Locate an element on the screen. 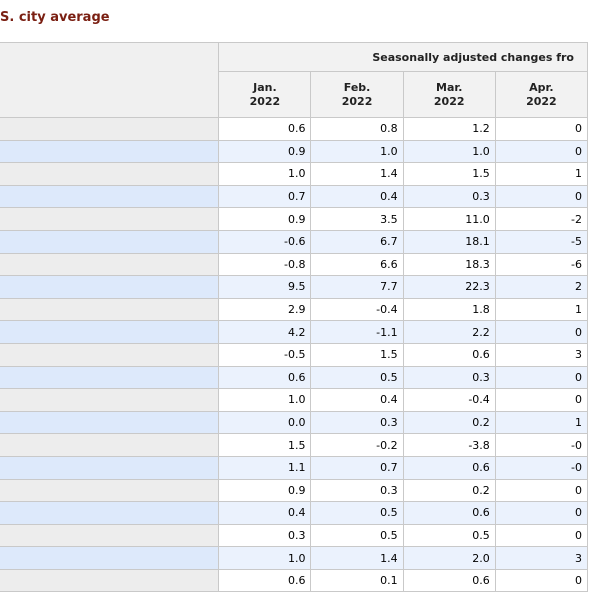 This screenshot has height=600, width=600. table-row: 0.6 0.8 1.2 0 is located at coordinates (294, 129).